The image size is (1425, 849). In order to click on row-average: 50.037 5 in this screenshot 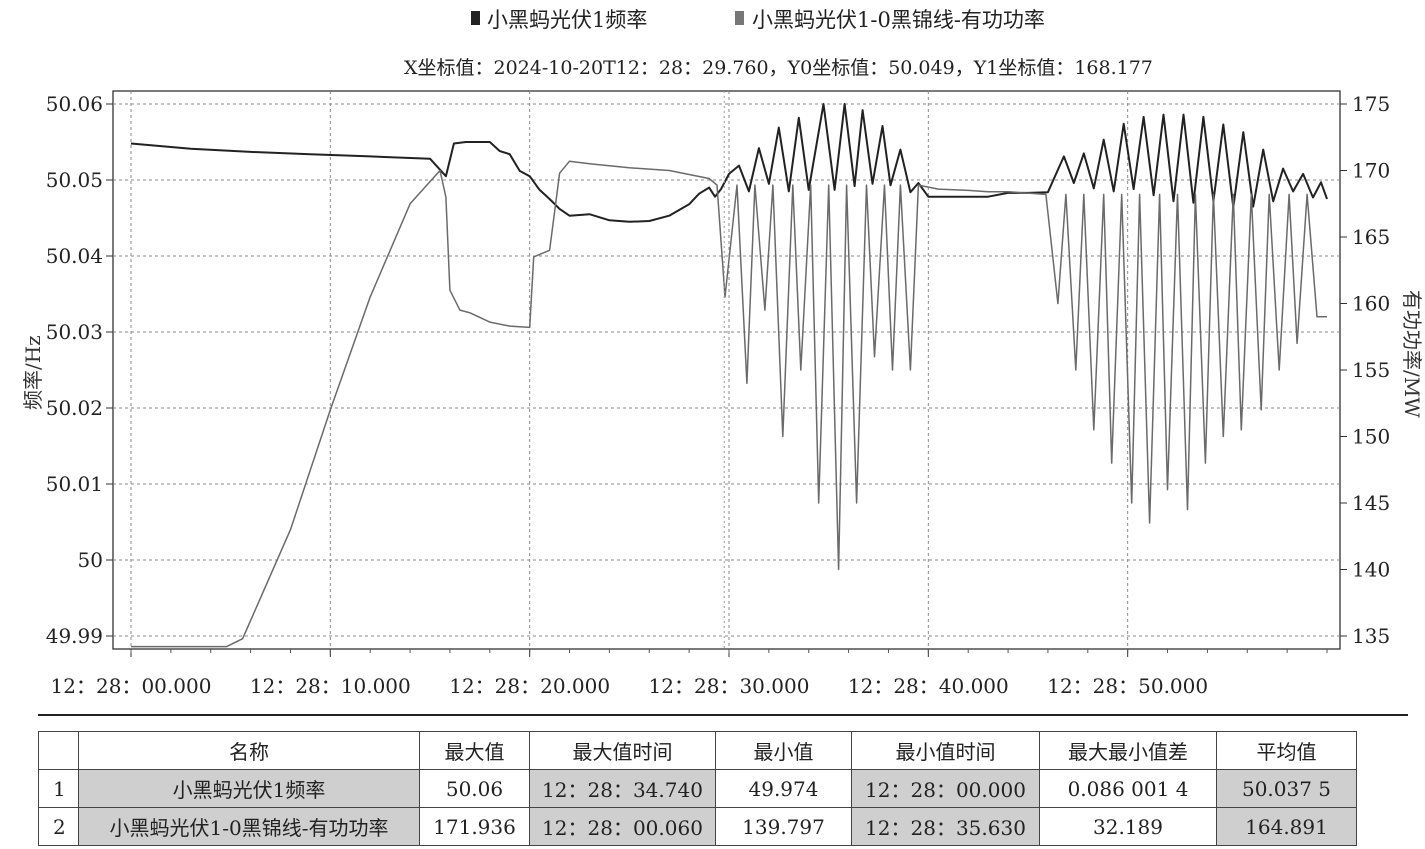, I will do `click(1286, 788)`.